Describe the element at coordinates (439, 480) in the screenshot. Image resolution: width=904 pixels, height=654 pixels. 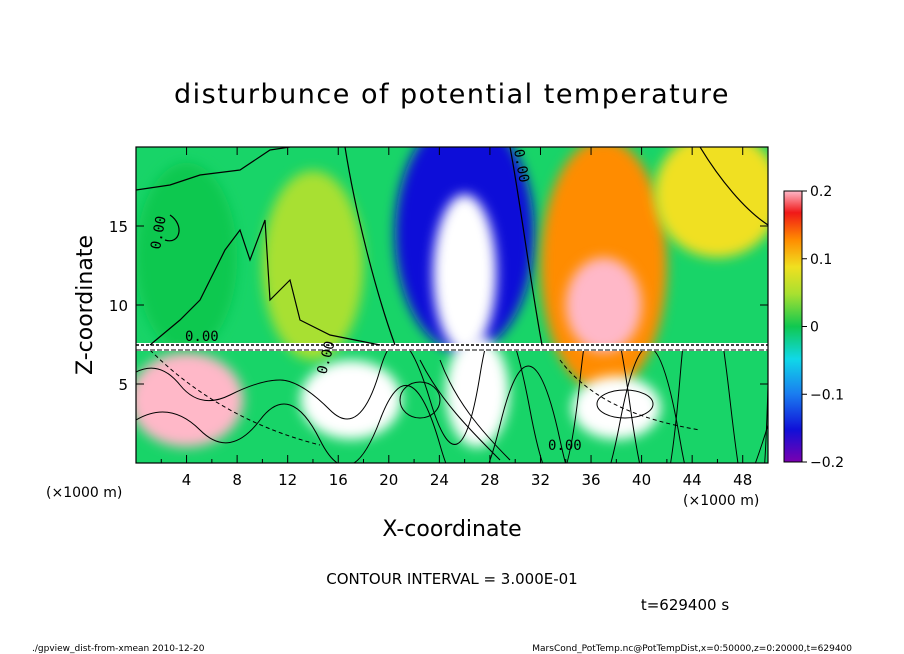
I see `x-tick-label: 24` at that location.